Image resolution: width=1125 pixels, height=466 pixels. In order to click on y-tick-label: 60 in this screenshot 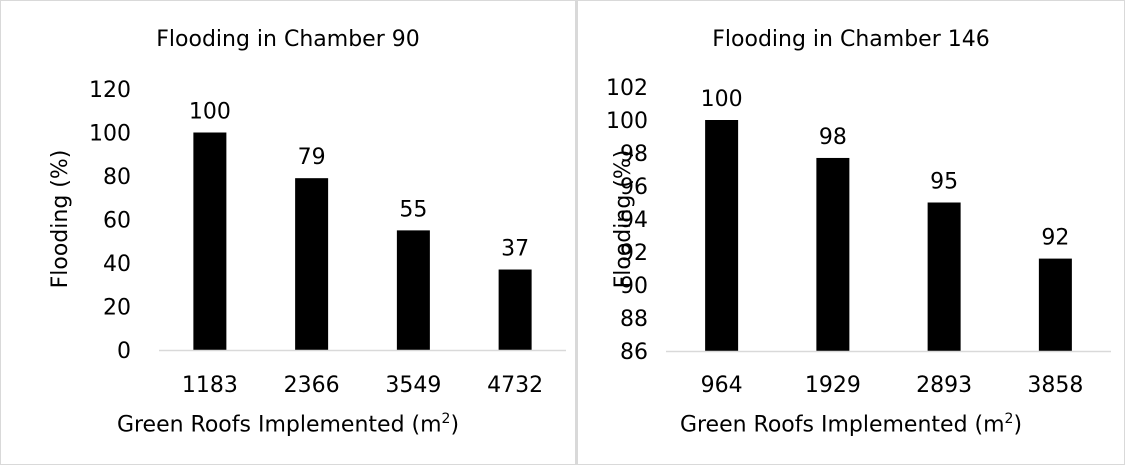, I will do `click(117, 221)`.